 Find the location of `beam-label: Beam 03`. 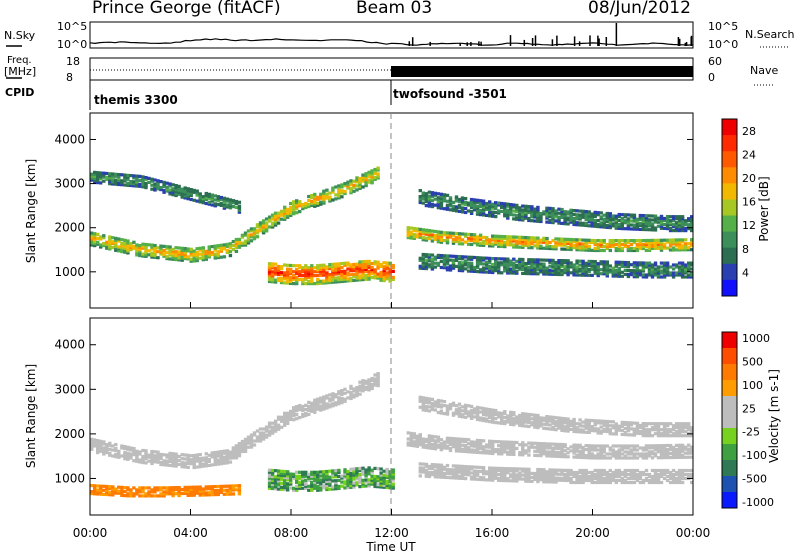

beam-label: Beam 03 is located at coordinates (394, 9).